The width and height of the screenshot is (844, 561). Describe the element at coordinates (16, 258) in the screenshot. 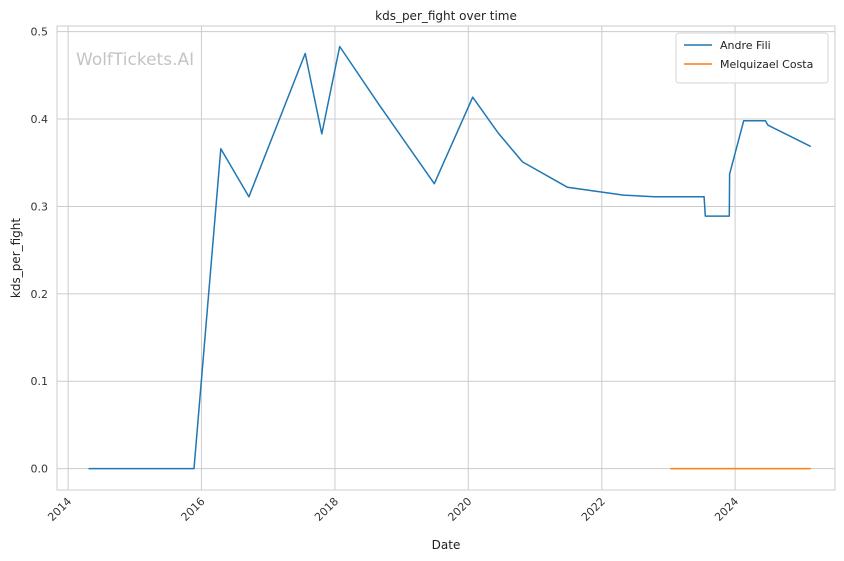

I see `y-axis-label: kds_per_fight` at that location.